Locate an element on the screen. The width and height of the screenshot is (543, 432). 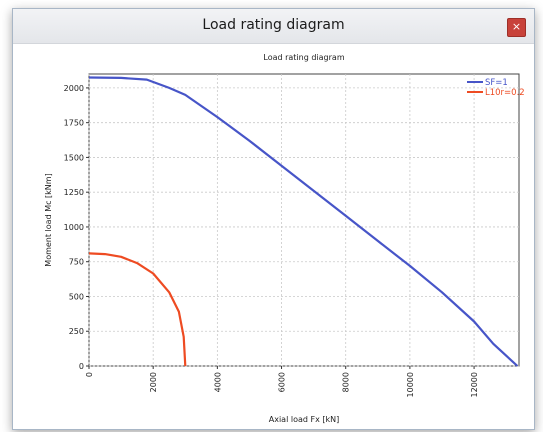
title-bar: Load rating diagram × is located at coordinates (273, 26).